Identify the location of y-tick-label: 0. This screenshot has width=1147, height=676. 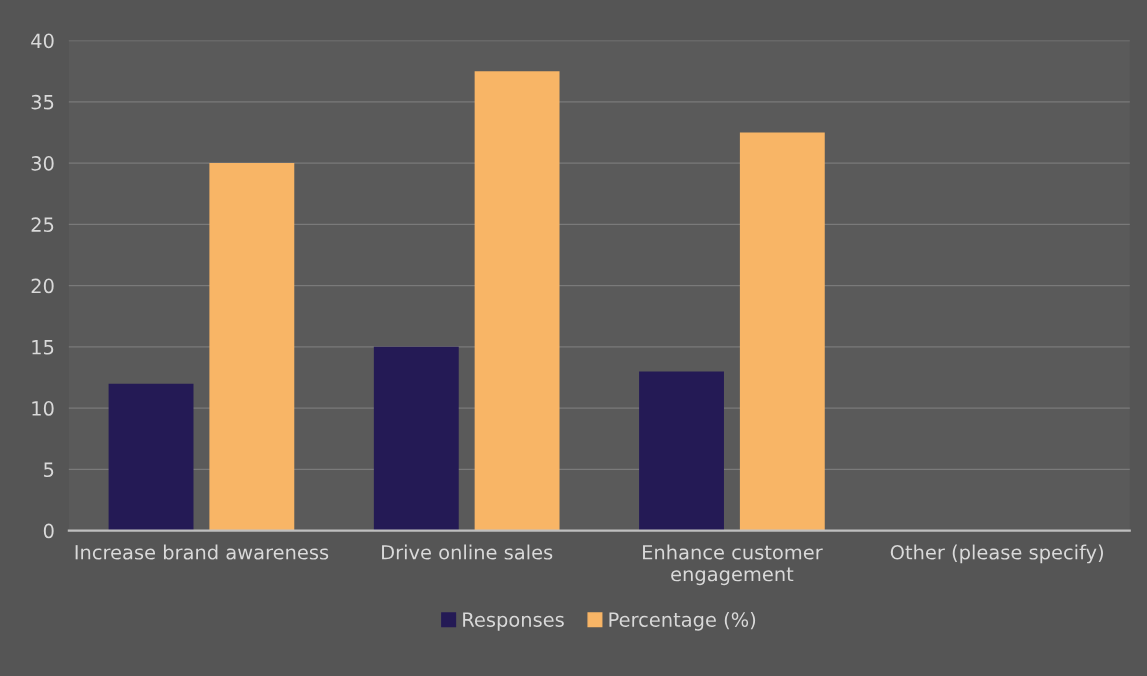
(48, 531).